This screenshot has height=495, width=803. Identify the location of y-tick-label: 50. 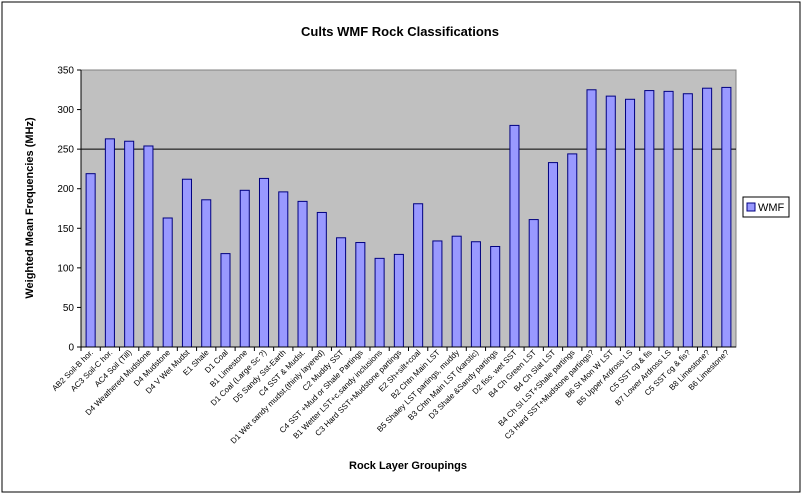
(69, 308).